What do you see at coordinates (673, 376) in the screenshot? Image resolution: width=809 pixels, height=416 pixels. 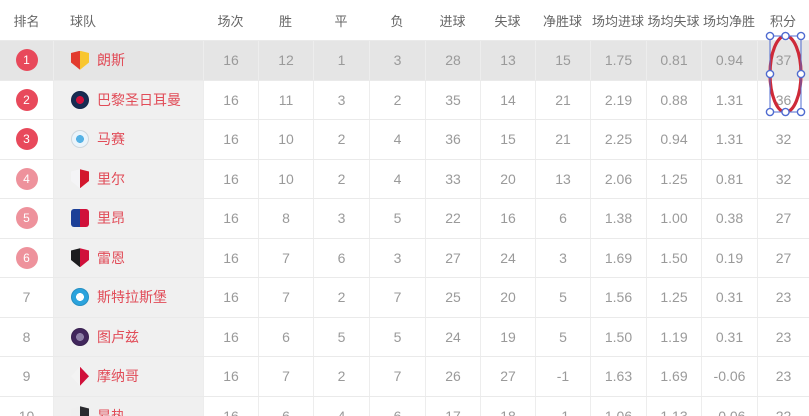 I see `stat-cell-avg_goals_against: 1.69` at bounding box center [673, 376].